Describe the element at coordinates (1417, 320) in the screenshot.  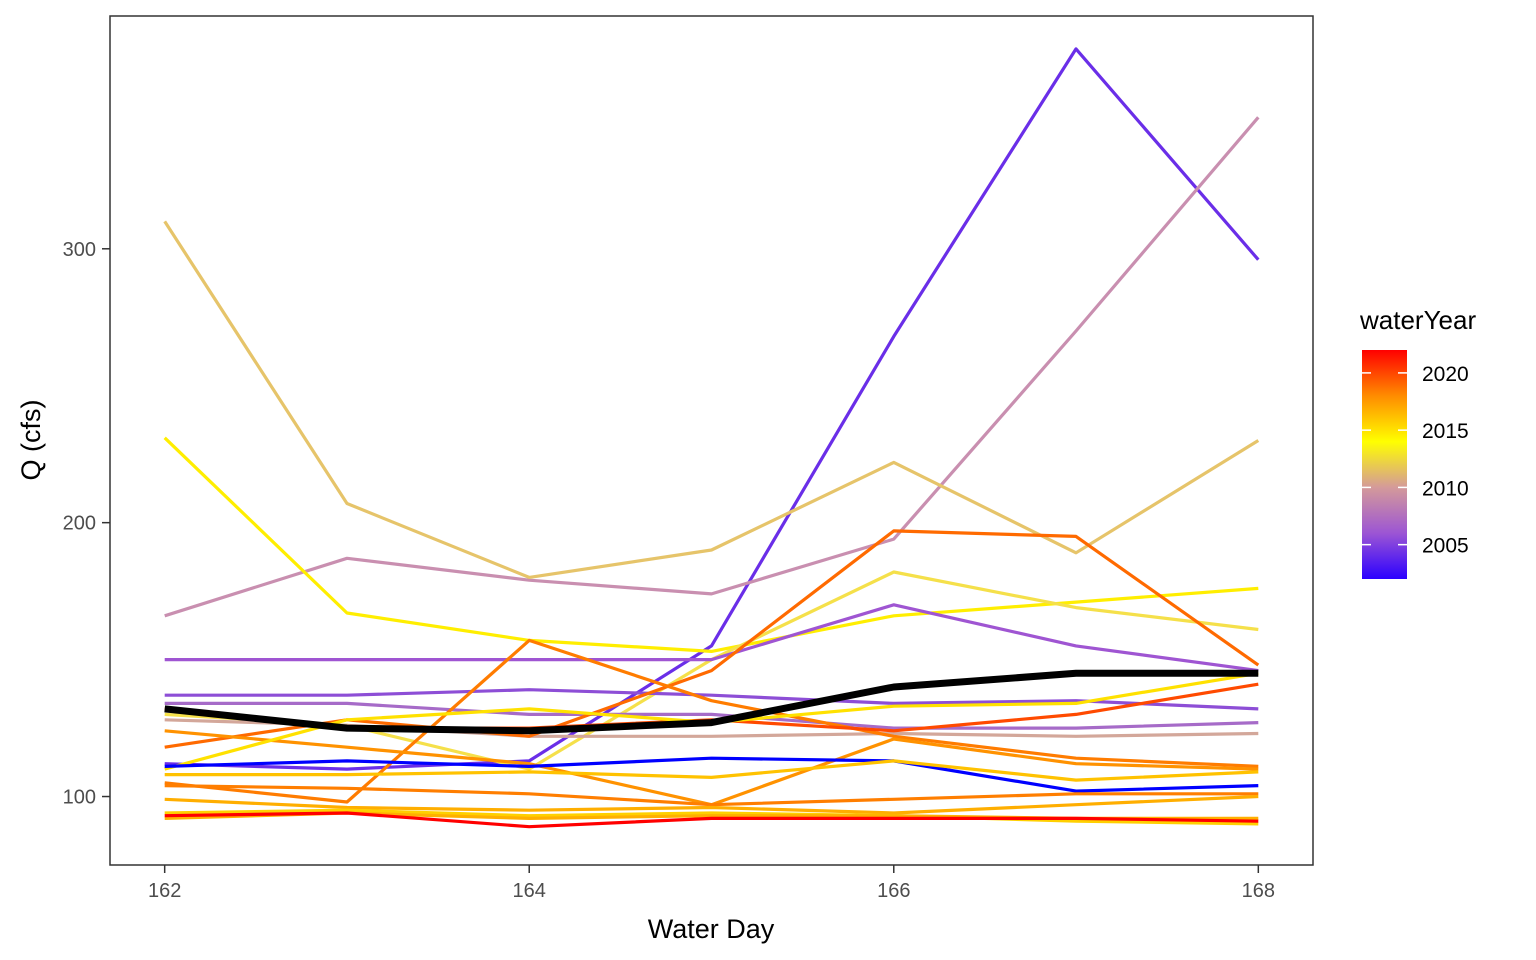
I see `legend-title: waterYear` at that location.